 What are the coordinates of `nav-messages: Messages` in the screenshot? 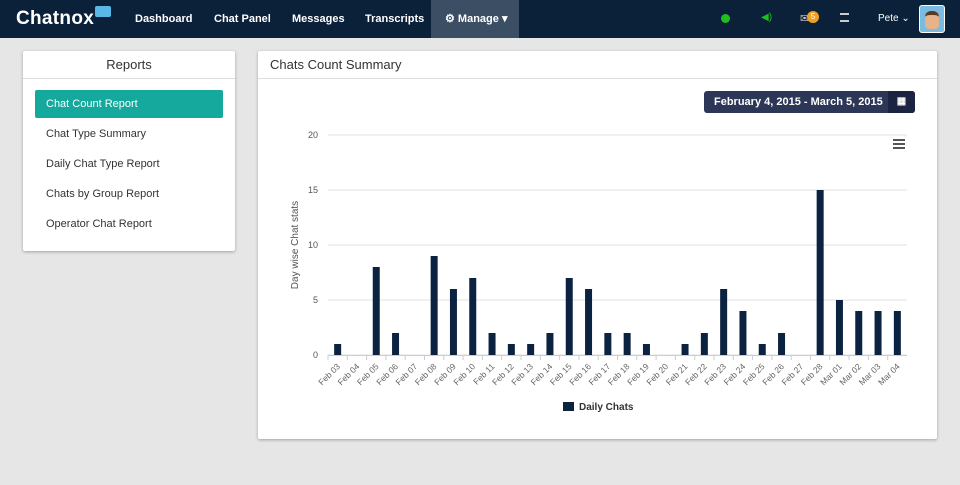 It's located at (318, 19).